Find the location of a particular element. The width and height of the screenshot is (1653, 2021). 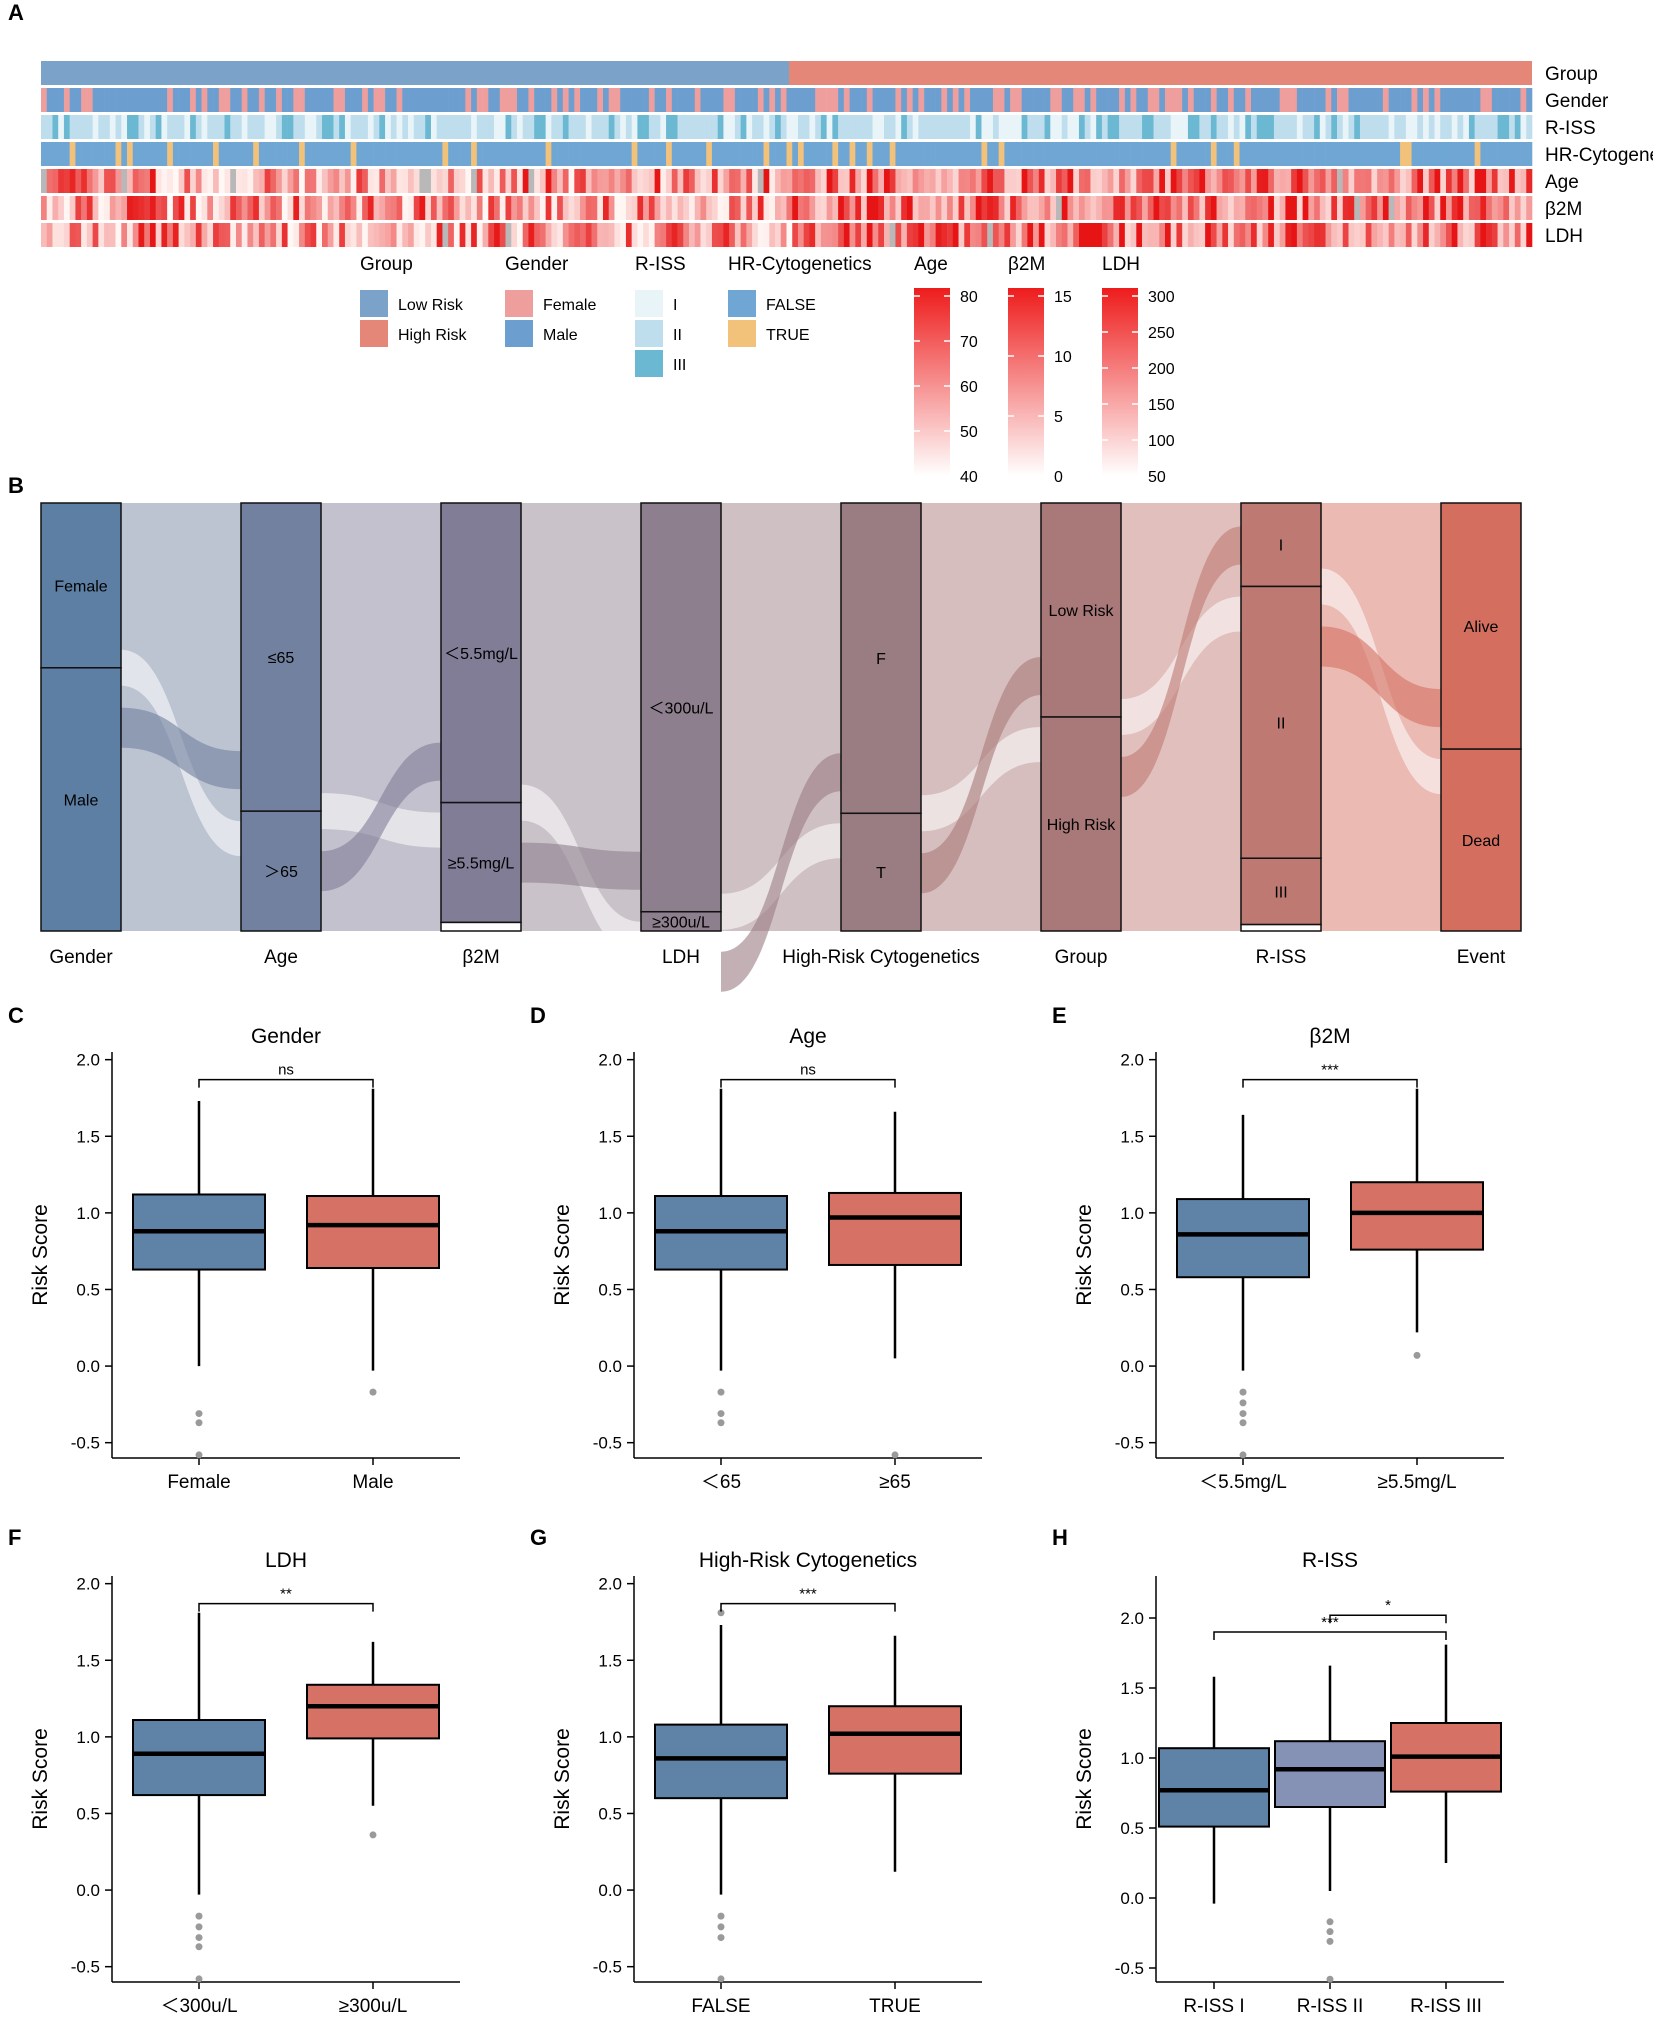

heatmap-row-4: Age is located at coordinates (810, 181).